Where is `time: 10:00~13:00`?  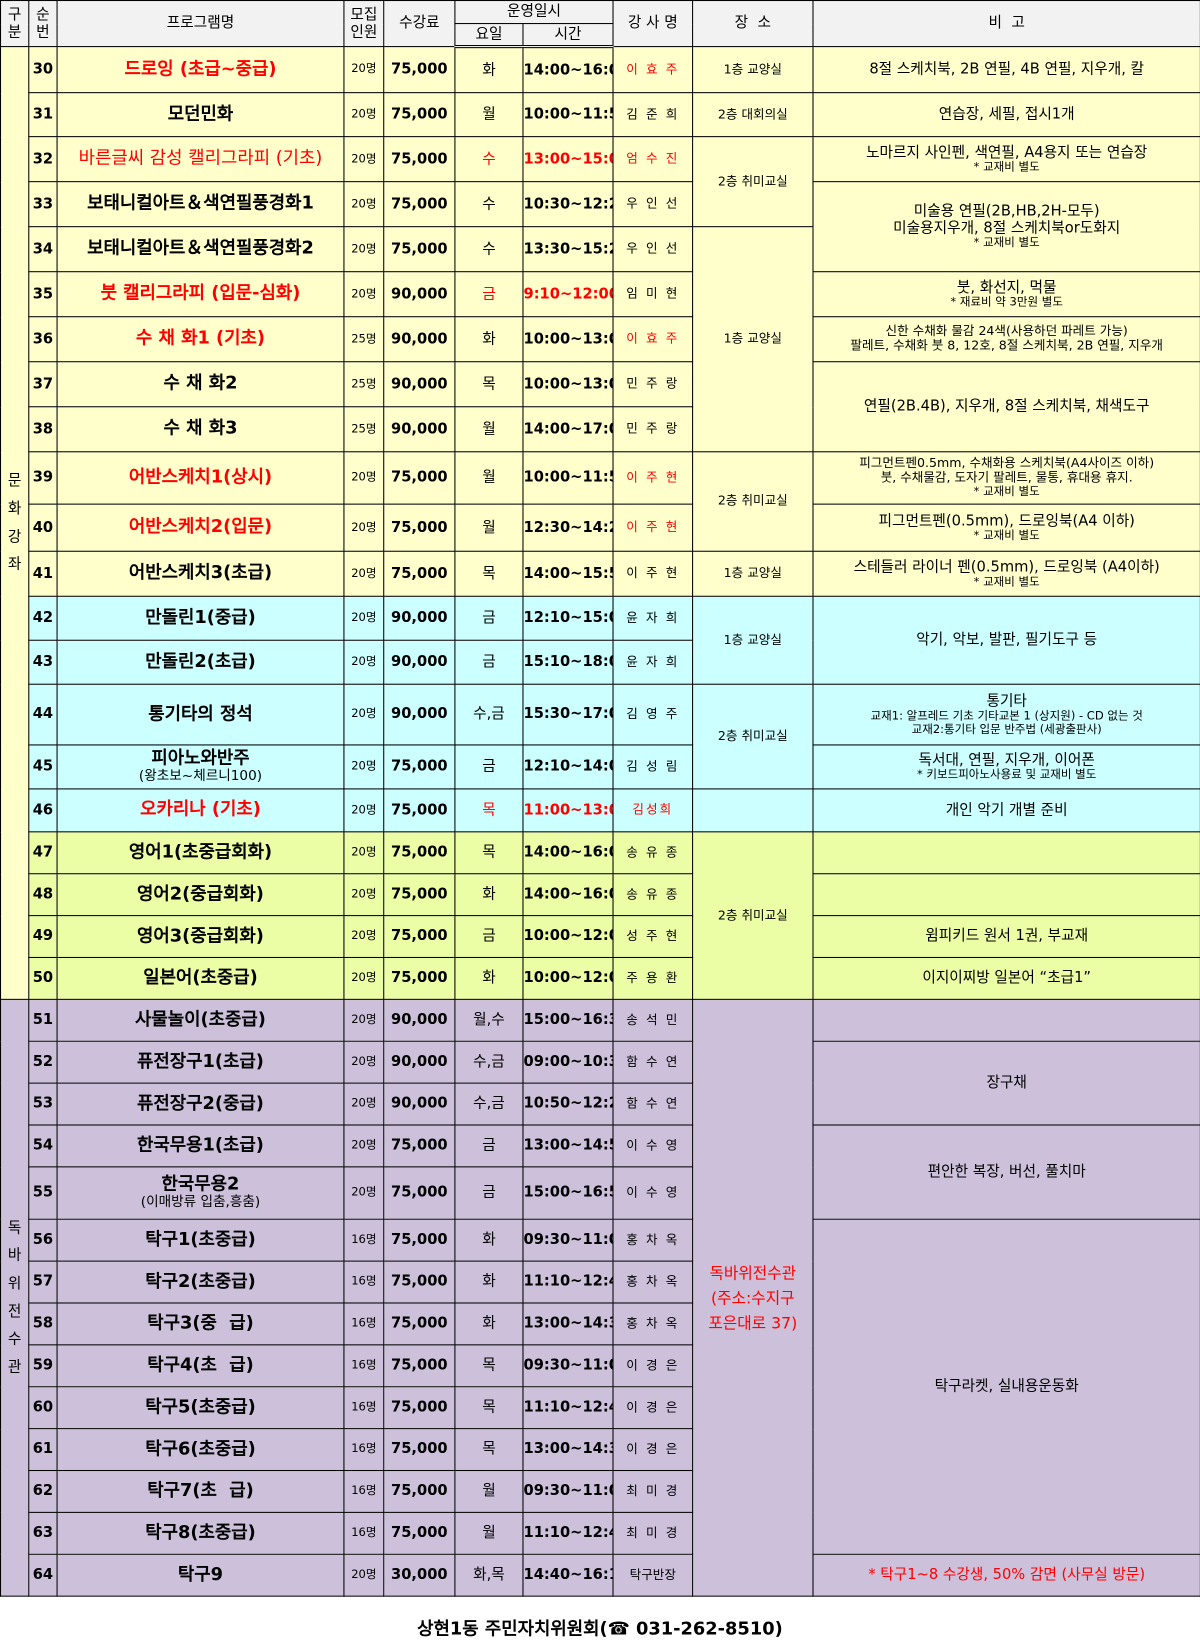
time: 10:00~13:00 is located at coordinates (568, 339).